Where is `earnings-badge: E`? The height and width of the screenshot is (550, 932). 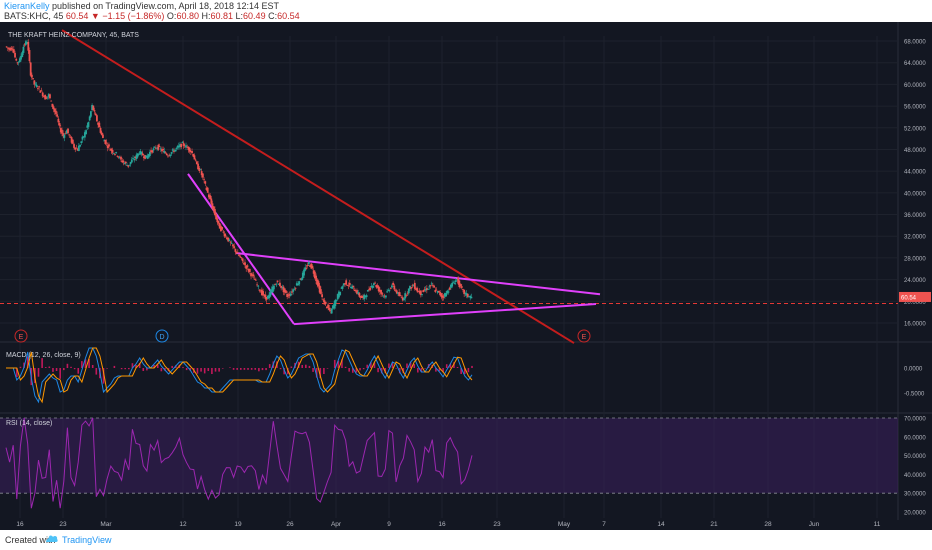
earnings-badge: E is located at coordinates (21, 336).